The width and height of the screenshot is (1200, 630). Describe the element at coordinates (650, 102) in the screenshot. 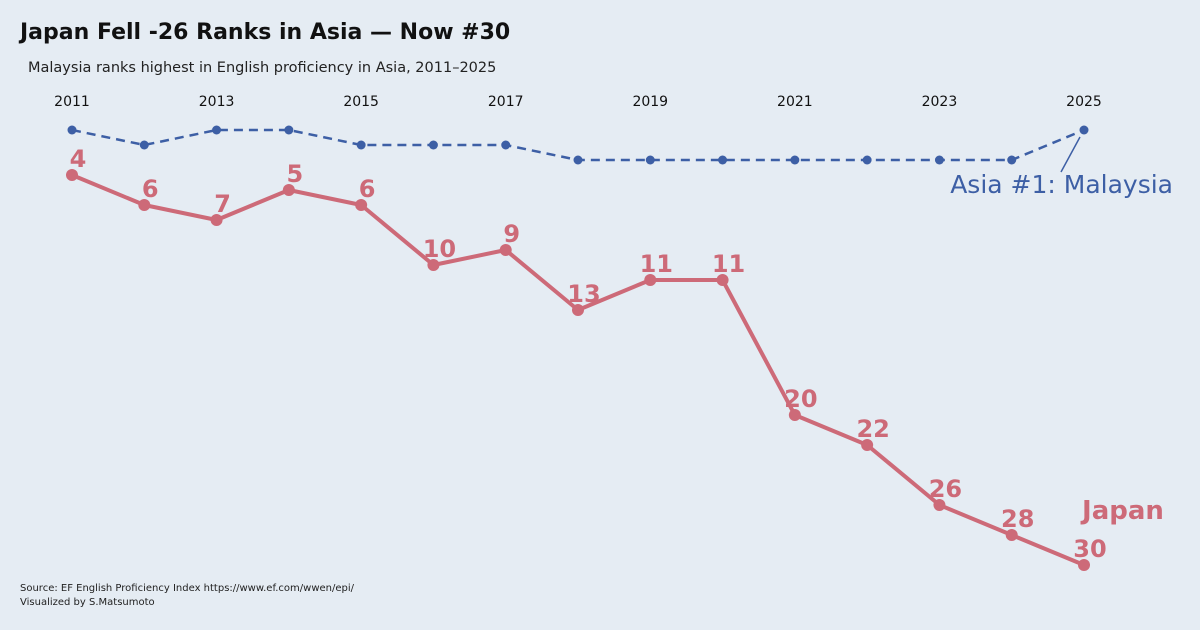

I see `x-tick-label-2019: 2019` at that location.